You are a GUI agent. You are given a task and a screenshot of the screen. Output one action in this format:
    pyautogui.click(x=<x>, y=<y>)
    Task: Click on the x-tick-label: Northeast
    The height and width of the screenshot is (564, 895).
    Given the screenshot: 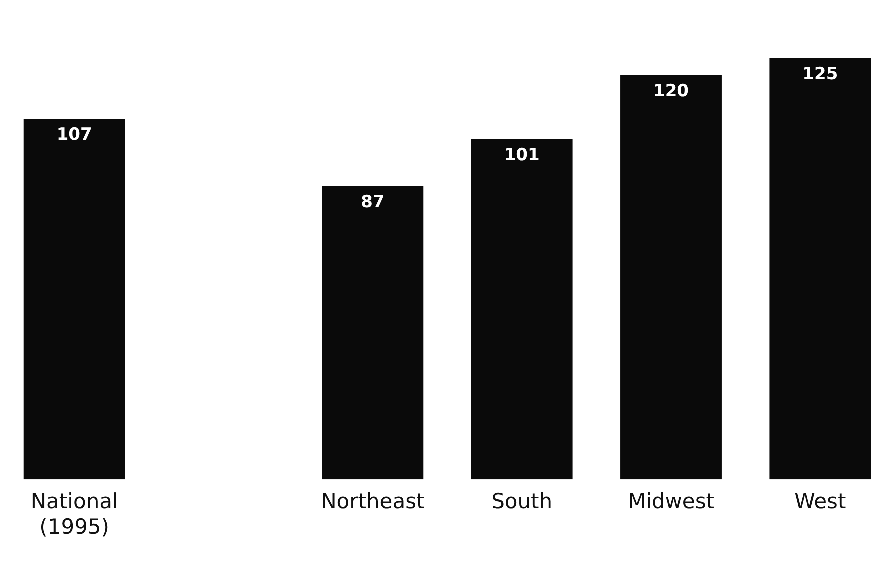 What is the action you would take?
    pyautogui.click(x=373, y=502)
    